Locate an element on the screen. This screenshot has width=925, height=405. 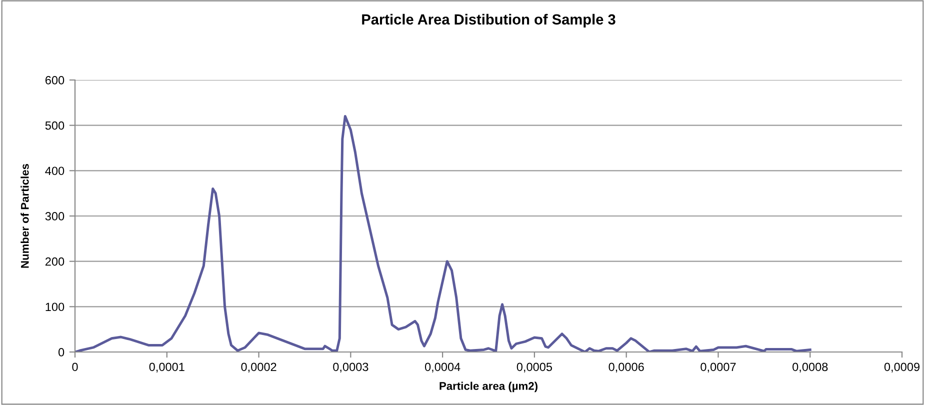
x-tick-label: 0,0004 is located at coordinates (442, 367).